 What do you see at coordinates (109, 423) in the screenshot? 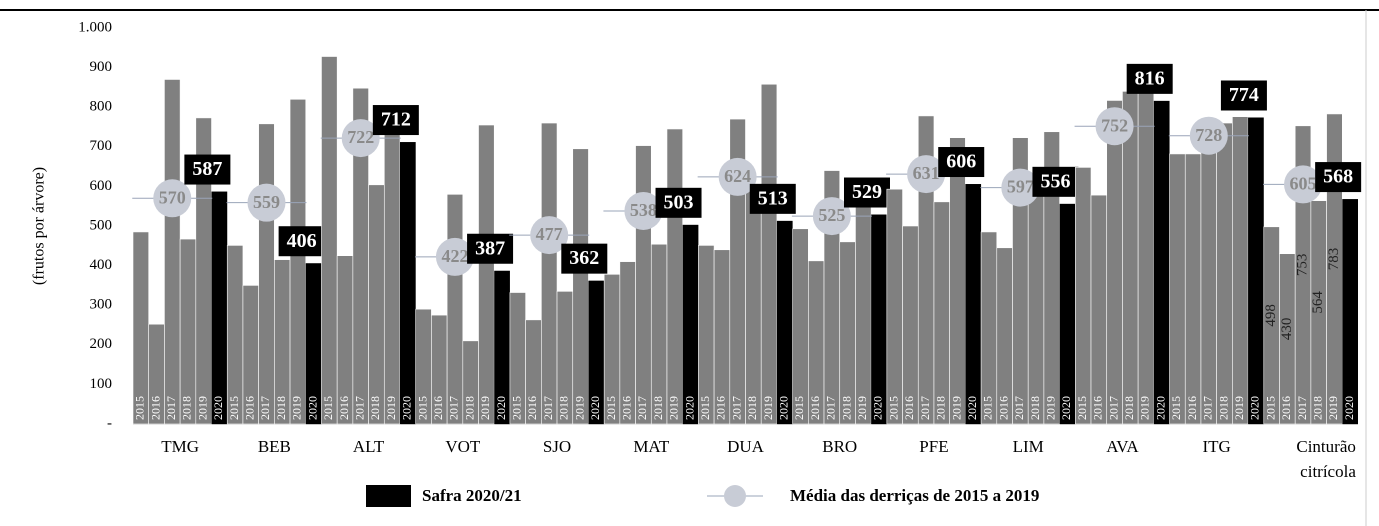
I see `y-tick-label: -` at bounding box center [109, 423].